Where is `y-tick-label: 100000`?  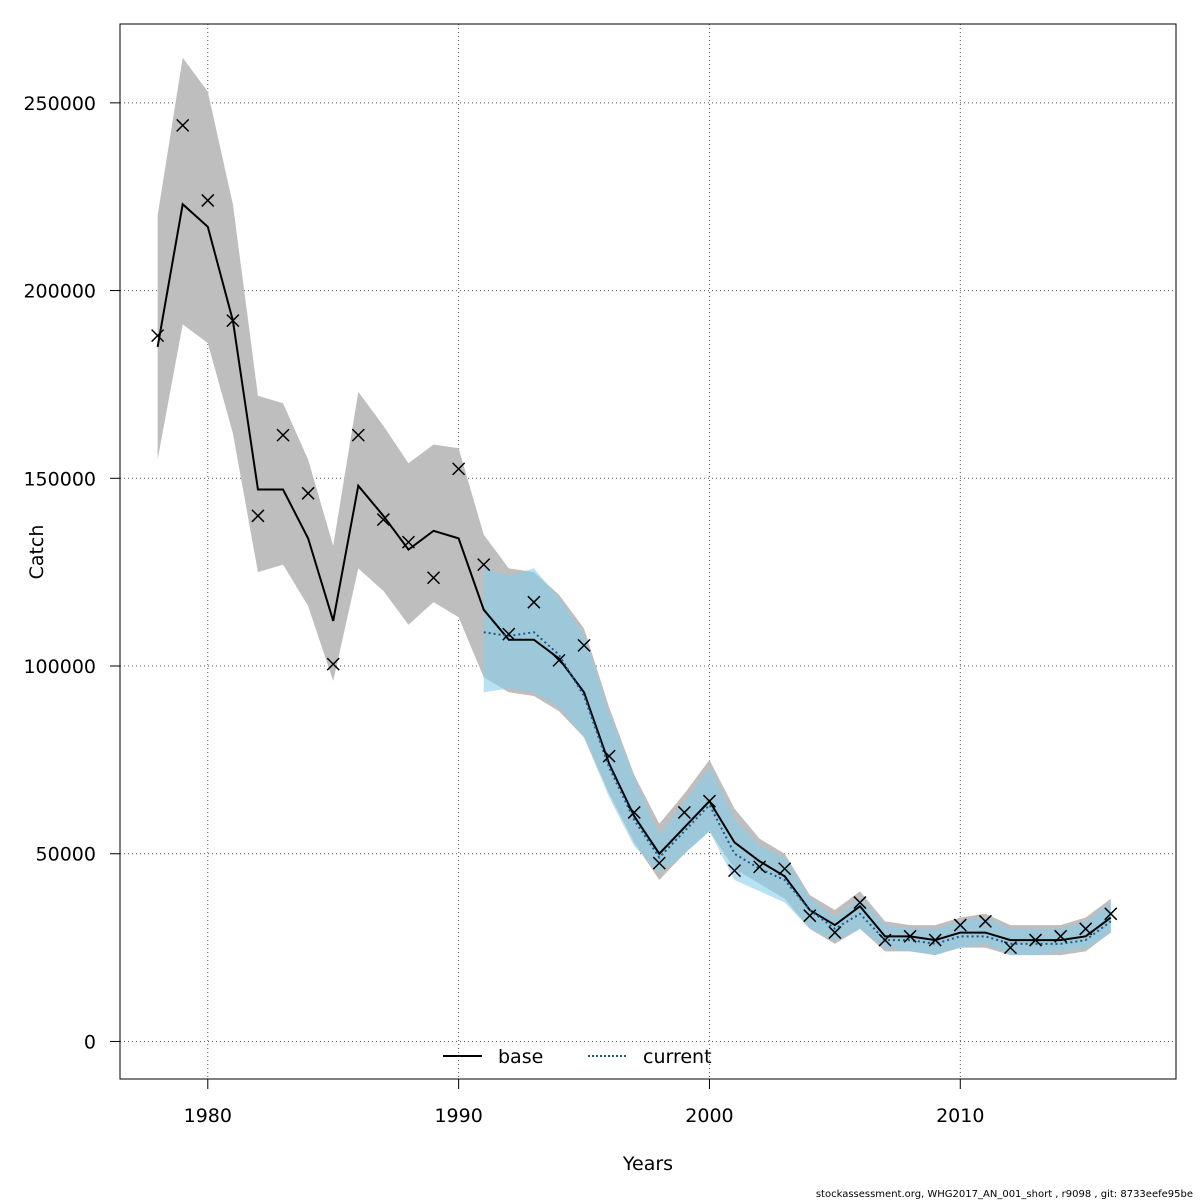
y-tick-label: 100000 is located at coordinates (59, 667).